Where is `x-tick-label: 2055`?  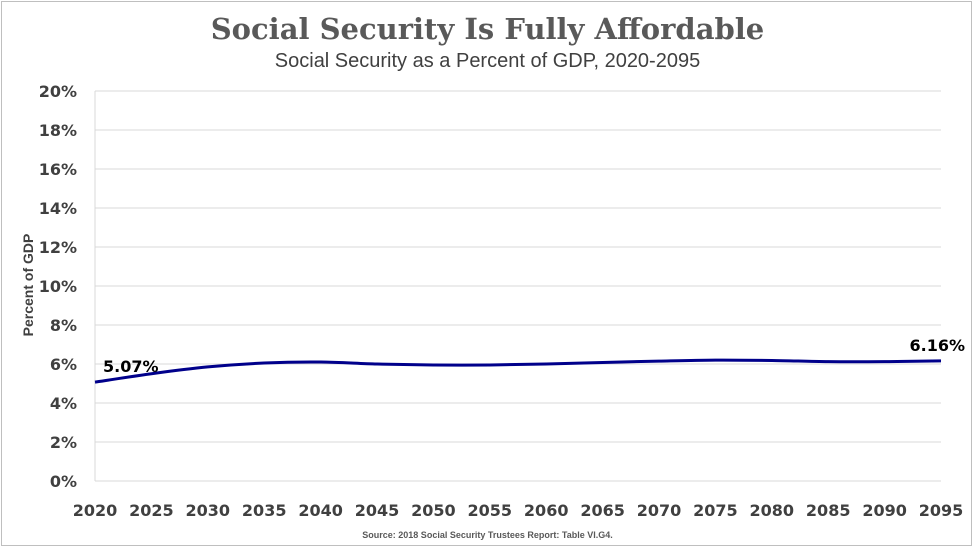 x-tick-label: 2055 is located at coordinates (490, 510).